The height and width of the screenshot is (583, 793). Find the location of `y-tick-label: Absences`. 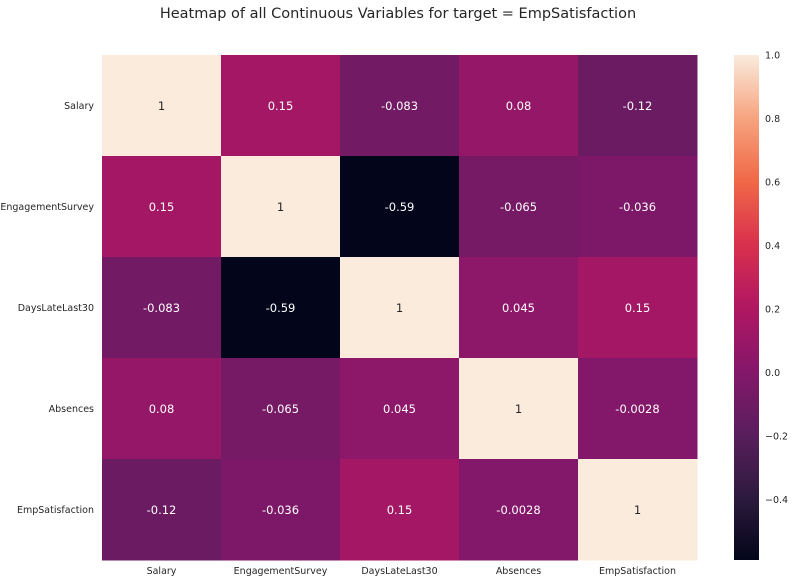

y-tick-label: Absences is located at coordinates (71, 409).